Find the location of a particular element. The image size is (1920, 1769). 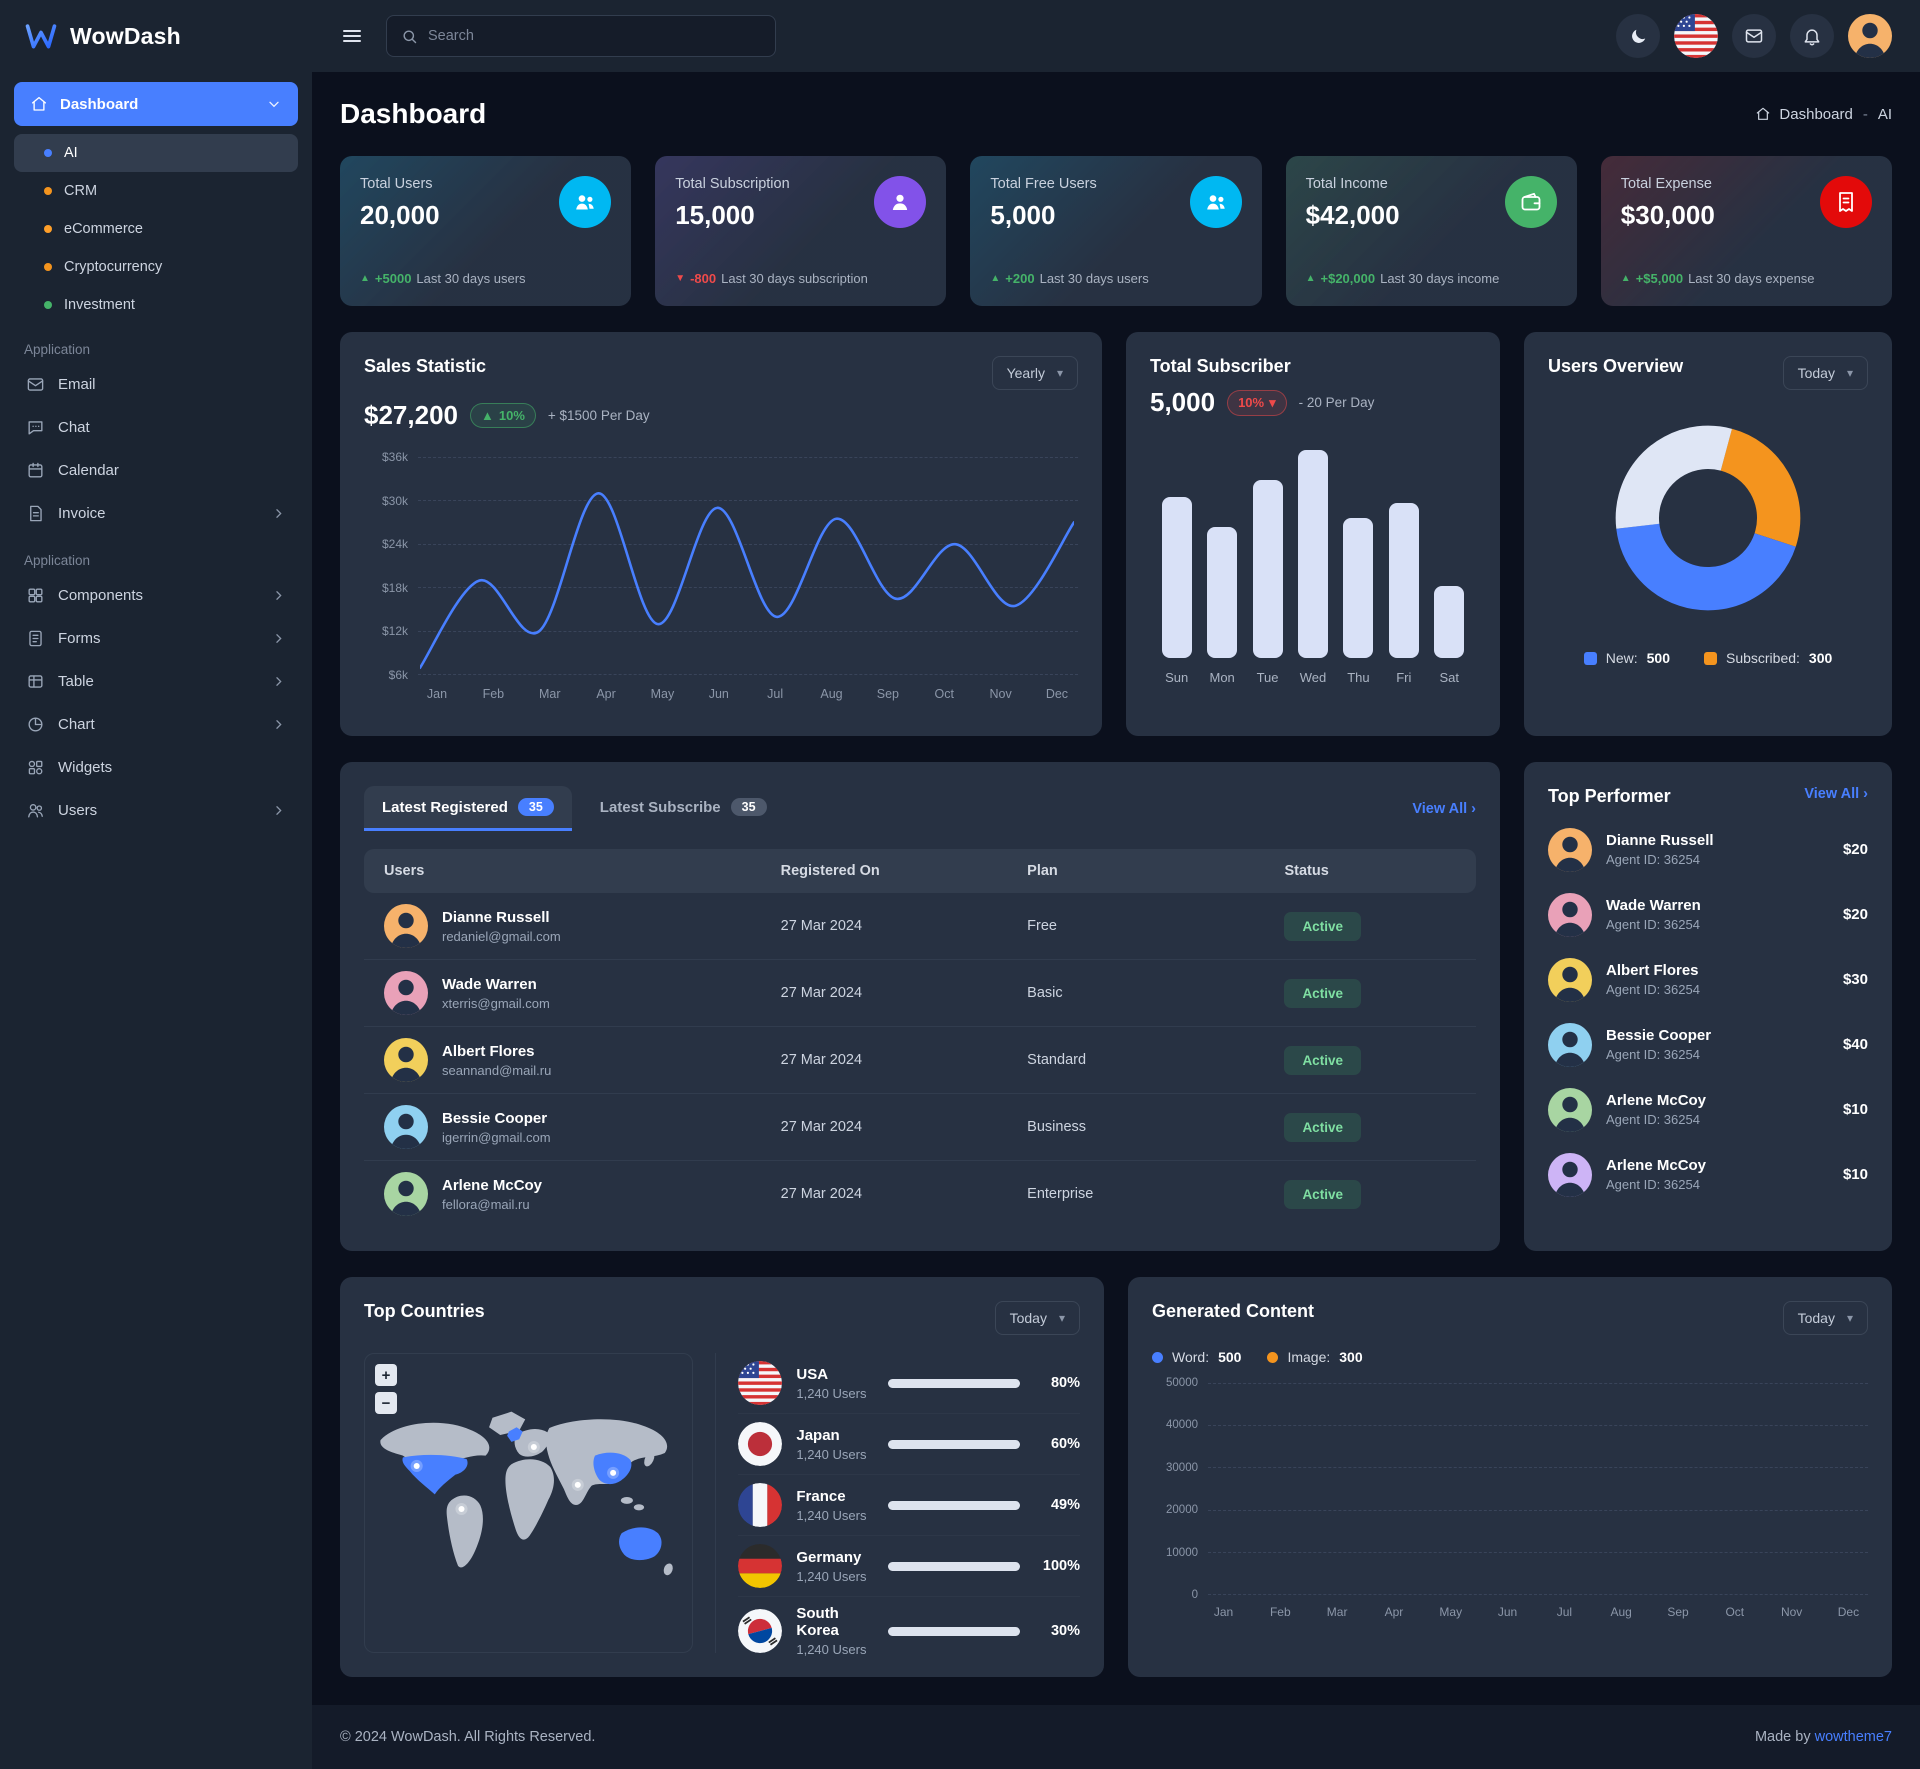

map-zoom-in-button: + is located at coordinates (386, 1375).